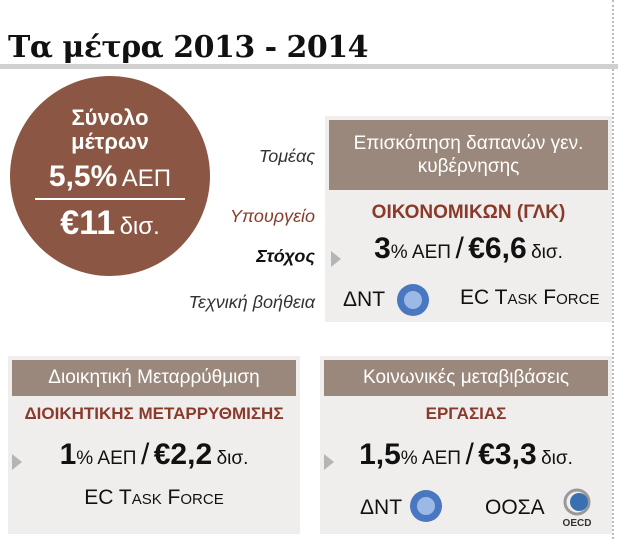  Describe the element at coordinates (286, 156) in the screenshot. I see `row-label: Τομέας` at that location.